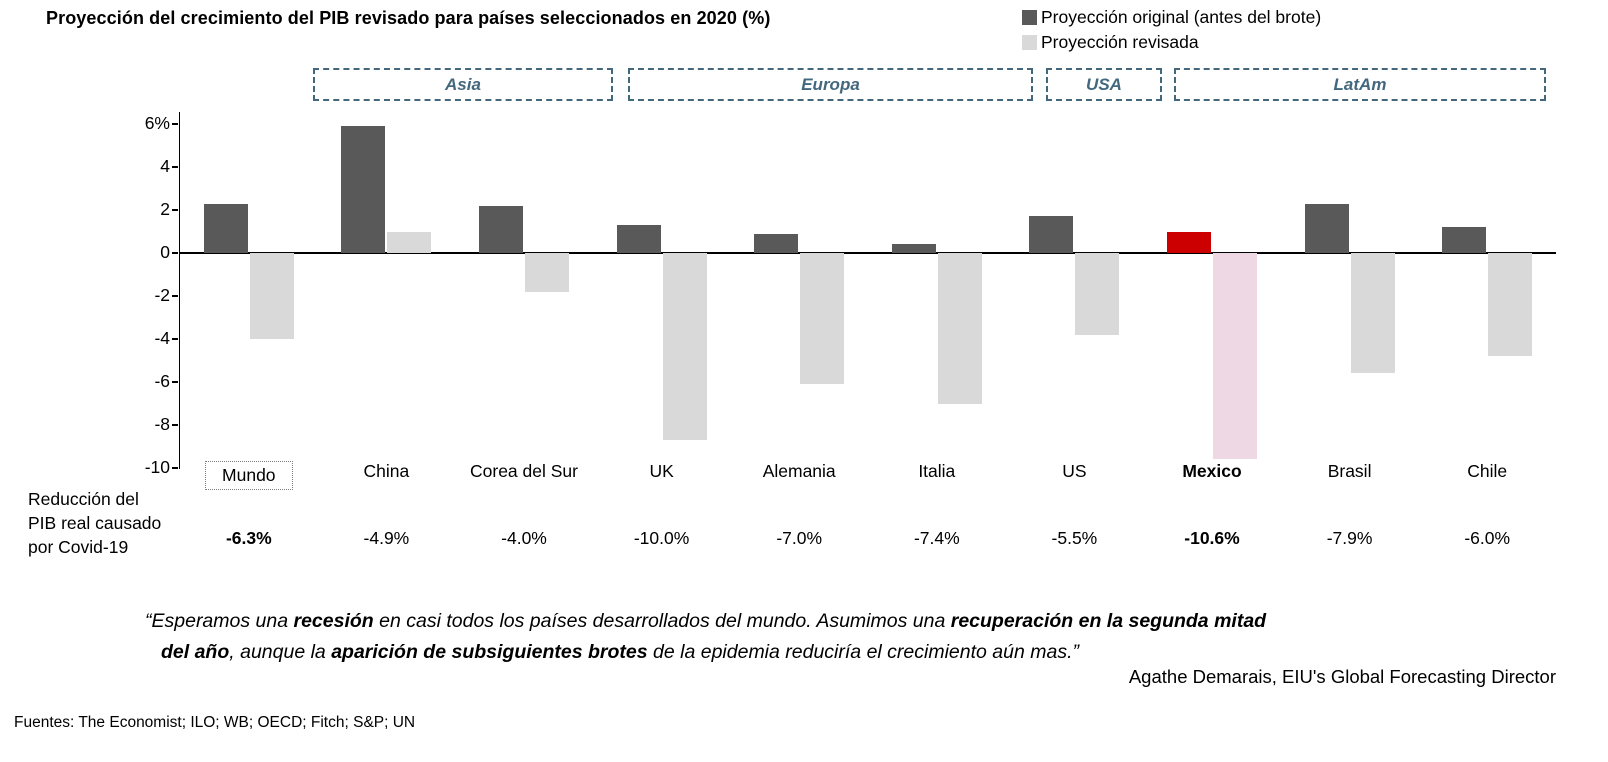  Describe the element at coordinates (1189, 242) in the screenshot. I see `bar-original-mexico` at that location.